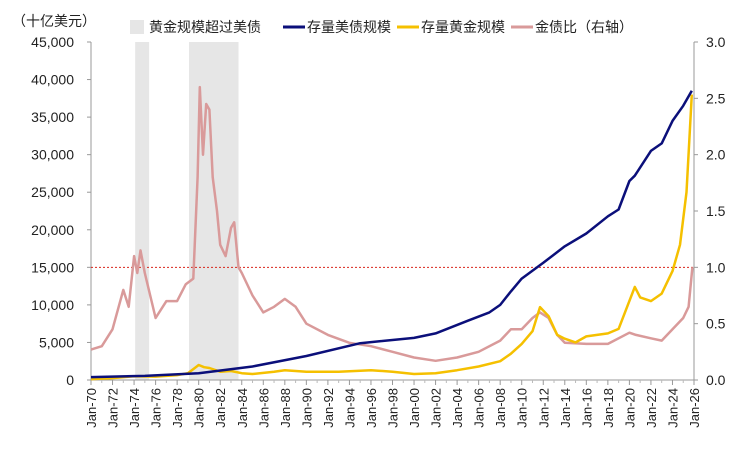 Image resolution: width=746 pixels, height=458 pixels. Describe the element at coordinates (220, 408) in the screenshot. I see `x-tick-label: Jan-82` at that location.